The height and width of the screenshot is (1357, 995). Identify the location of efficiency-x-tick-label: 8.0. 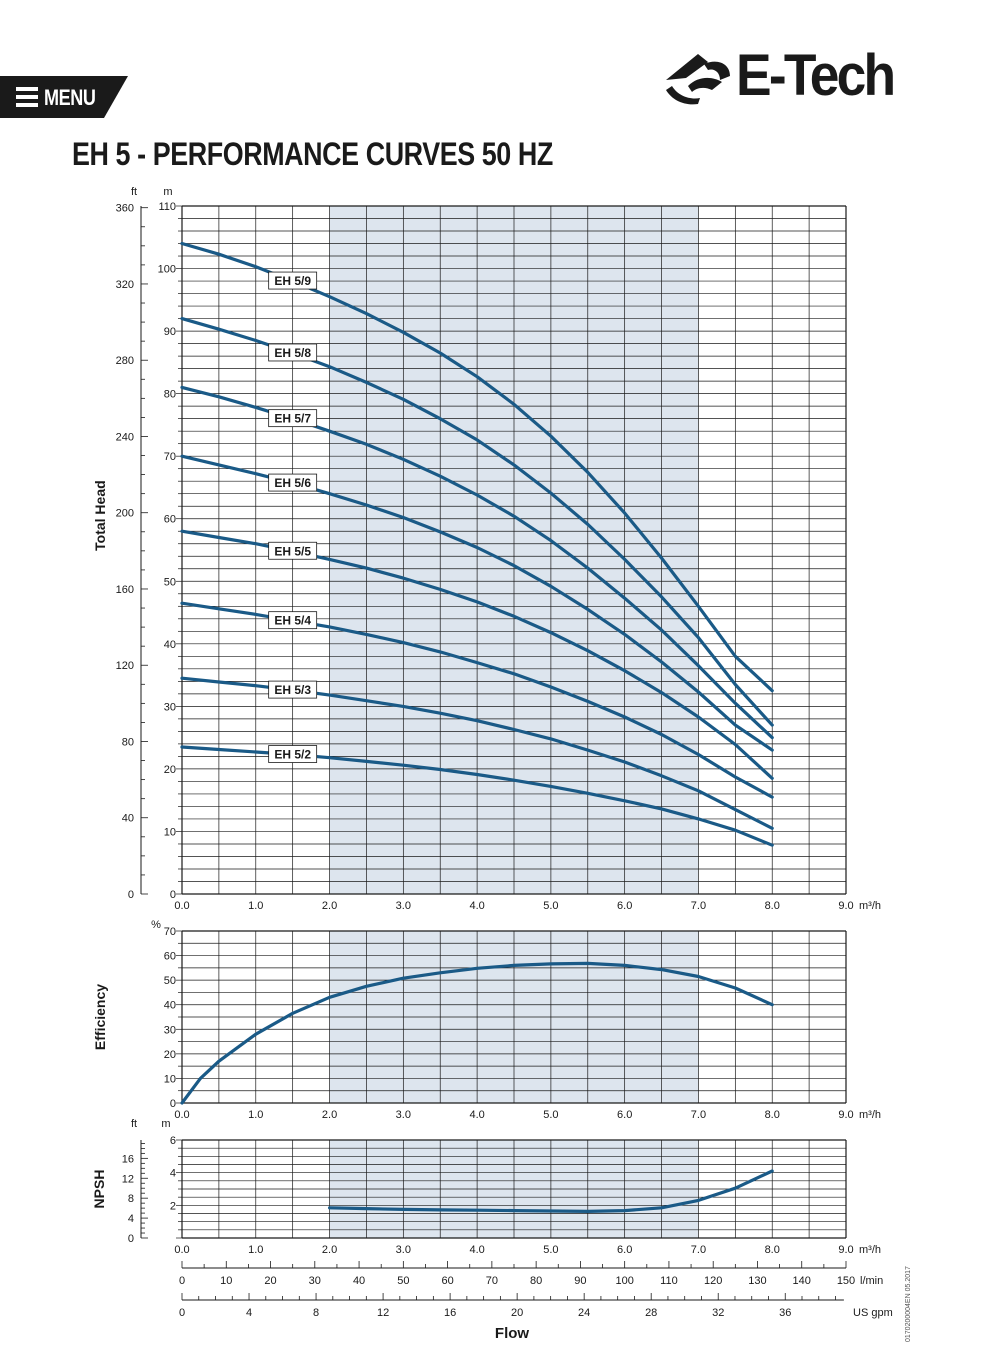
(772, 1115).